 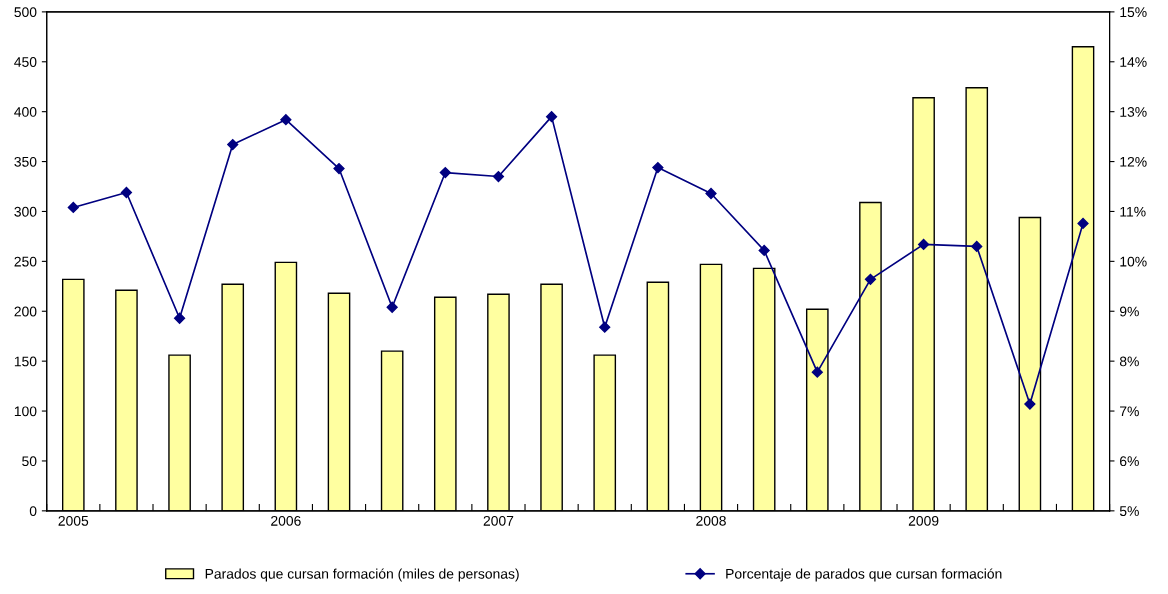 I want to click on y-tick-label: 100, so click(x=25, y=411).